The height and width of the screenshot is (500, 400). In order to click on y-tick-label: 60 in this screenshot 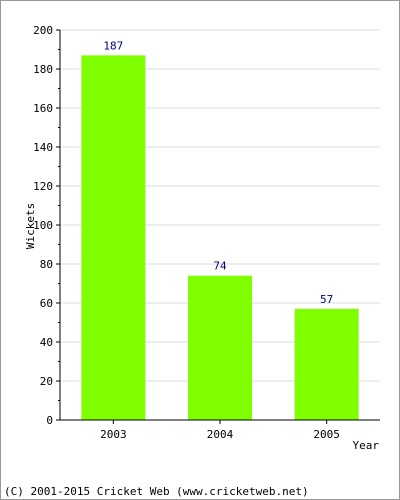, I will do `click(46, 303)`.